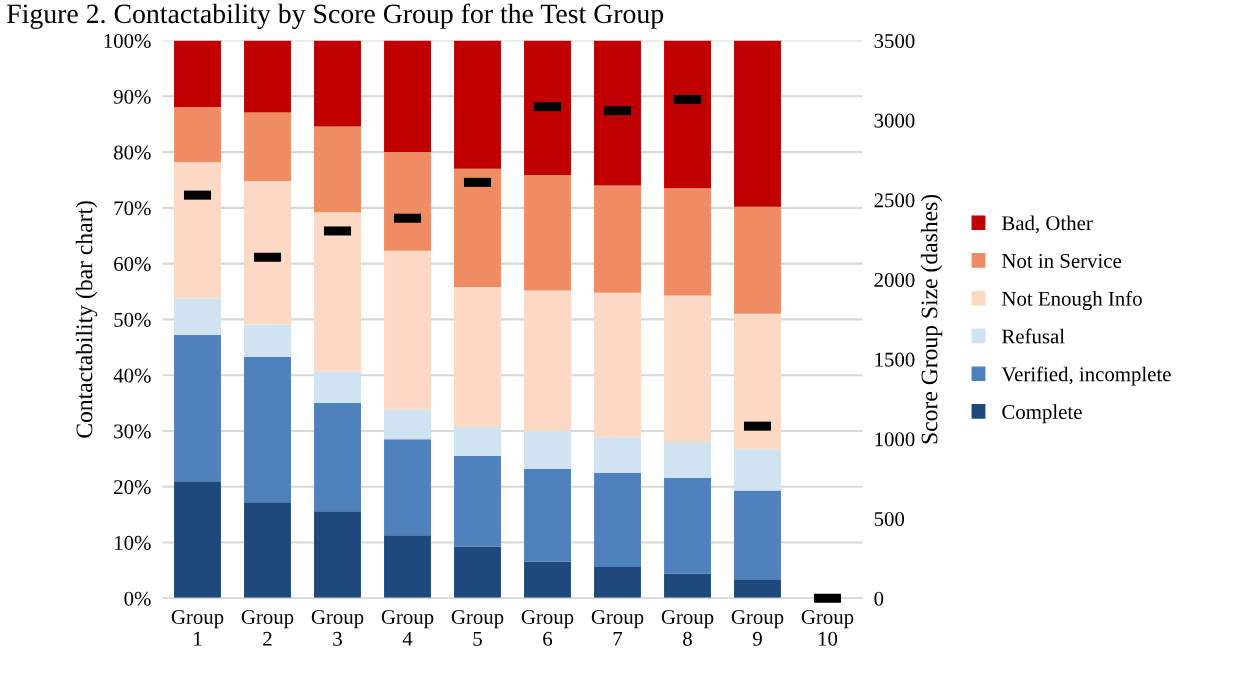 The width and height of the screenshot is (1250, 676). I want to click on y2-tick-label: 2000, so click(894, 280).